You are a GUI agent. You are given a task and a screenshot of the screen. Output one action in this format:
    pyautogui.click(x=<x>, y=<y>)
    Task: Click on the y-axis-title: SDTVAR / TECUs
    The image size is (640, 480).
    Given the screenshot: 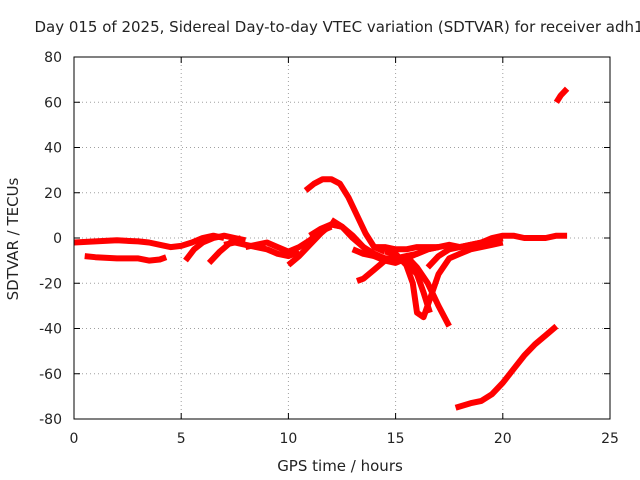 What is the action you would take?
    pyautogui.click(x=13, y=238)
    